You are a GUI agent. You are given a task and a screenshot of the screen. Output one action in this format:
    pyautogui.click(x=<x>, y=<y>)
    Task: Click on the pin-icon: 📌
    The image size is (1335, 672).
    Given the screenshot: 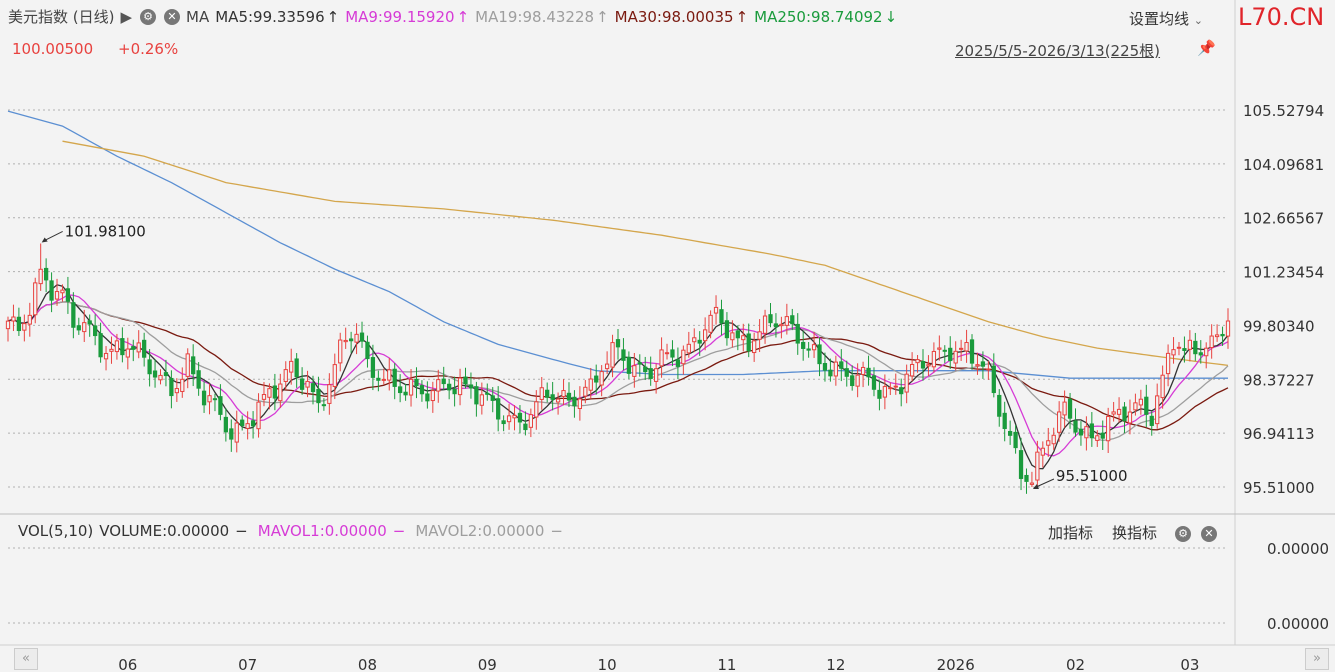 What is the action you would take?
    pyautogui.click(x=1206, y=48)
    